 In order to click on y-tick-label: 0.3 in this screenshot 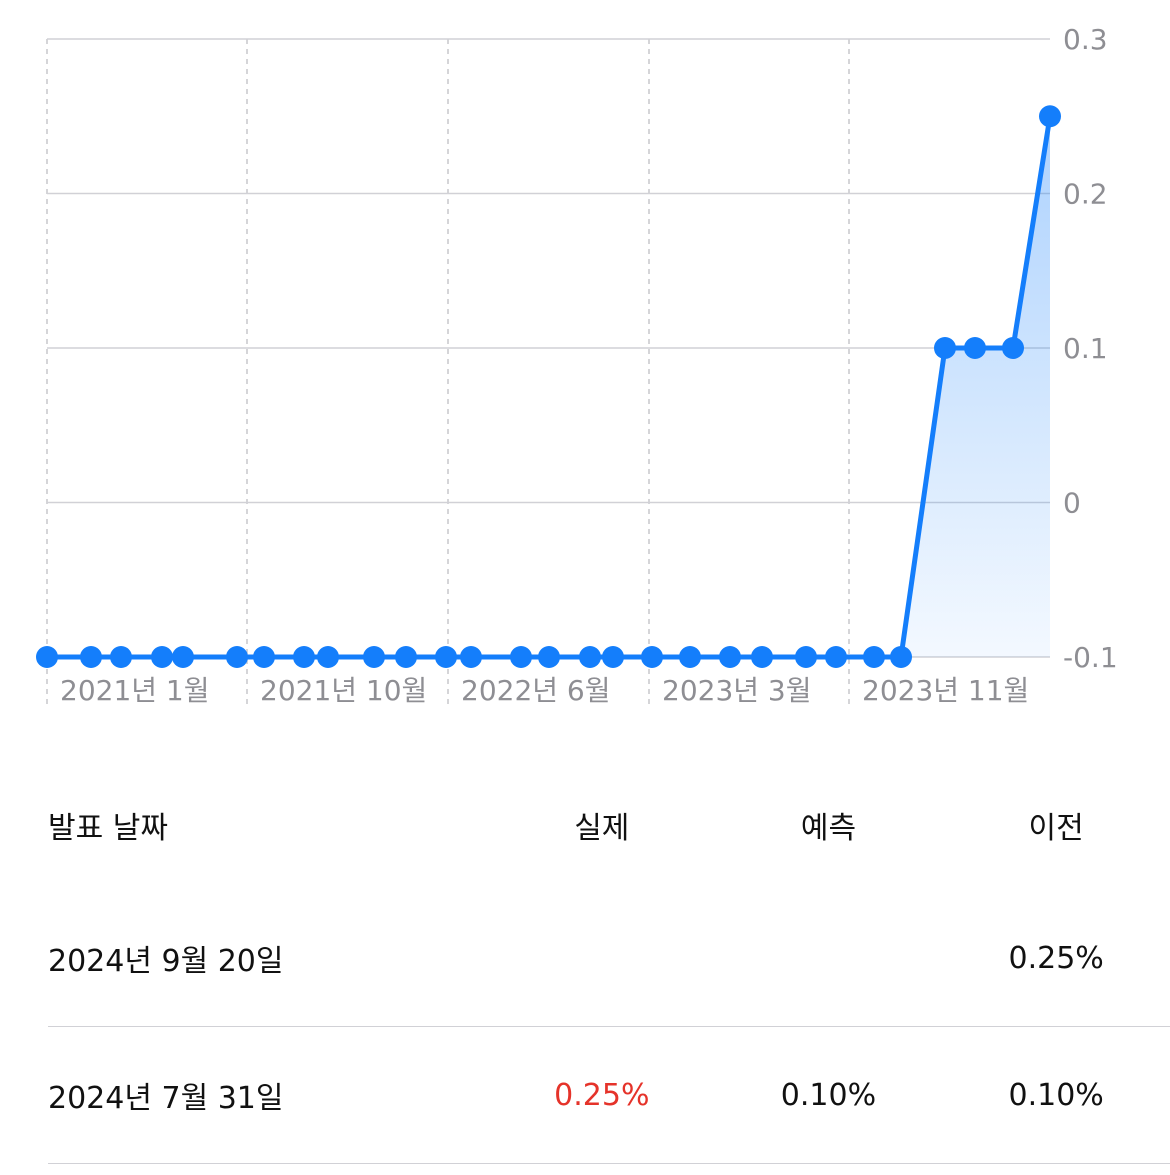, I will do `click(1085, 39)`.